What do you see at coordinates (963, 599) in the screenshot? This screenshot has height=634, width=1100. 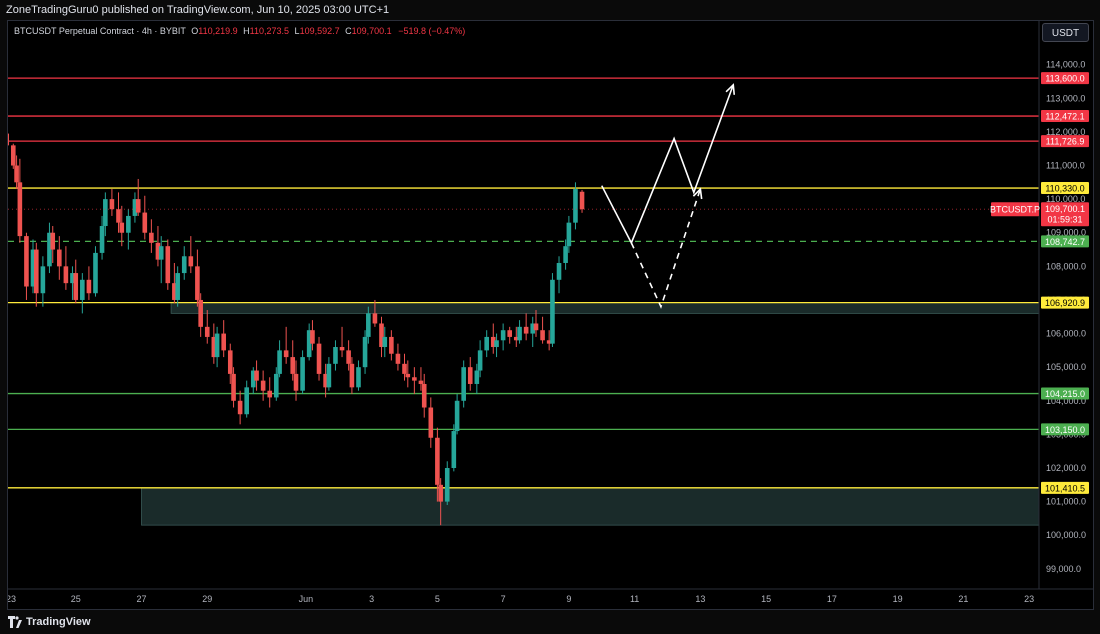 I see `time-tick-14: 21` at bounding box center [963, 599].